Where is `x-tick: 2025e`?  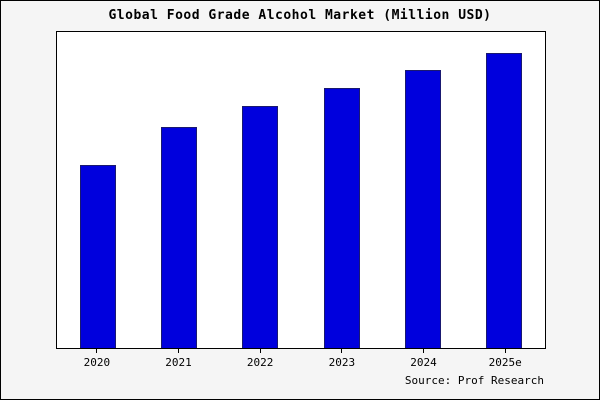 x-tick: 2025e is located at coordinates (505, 359).